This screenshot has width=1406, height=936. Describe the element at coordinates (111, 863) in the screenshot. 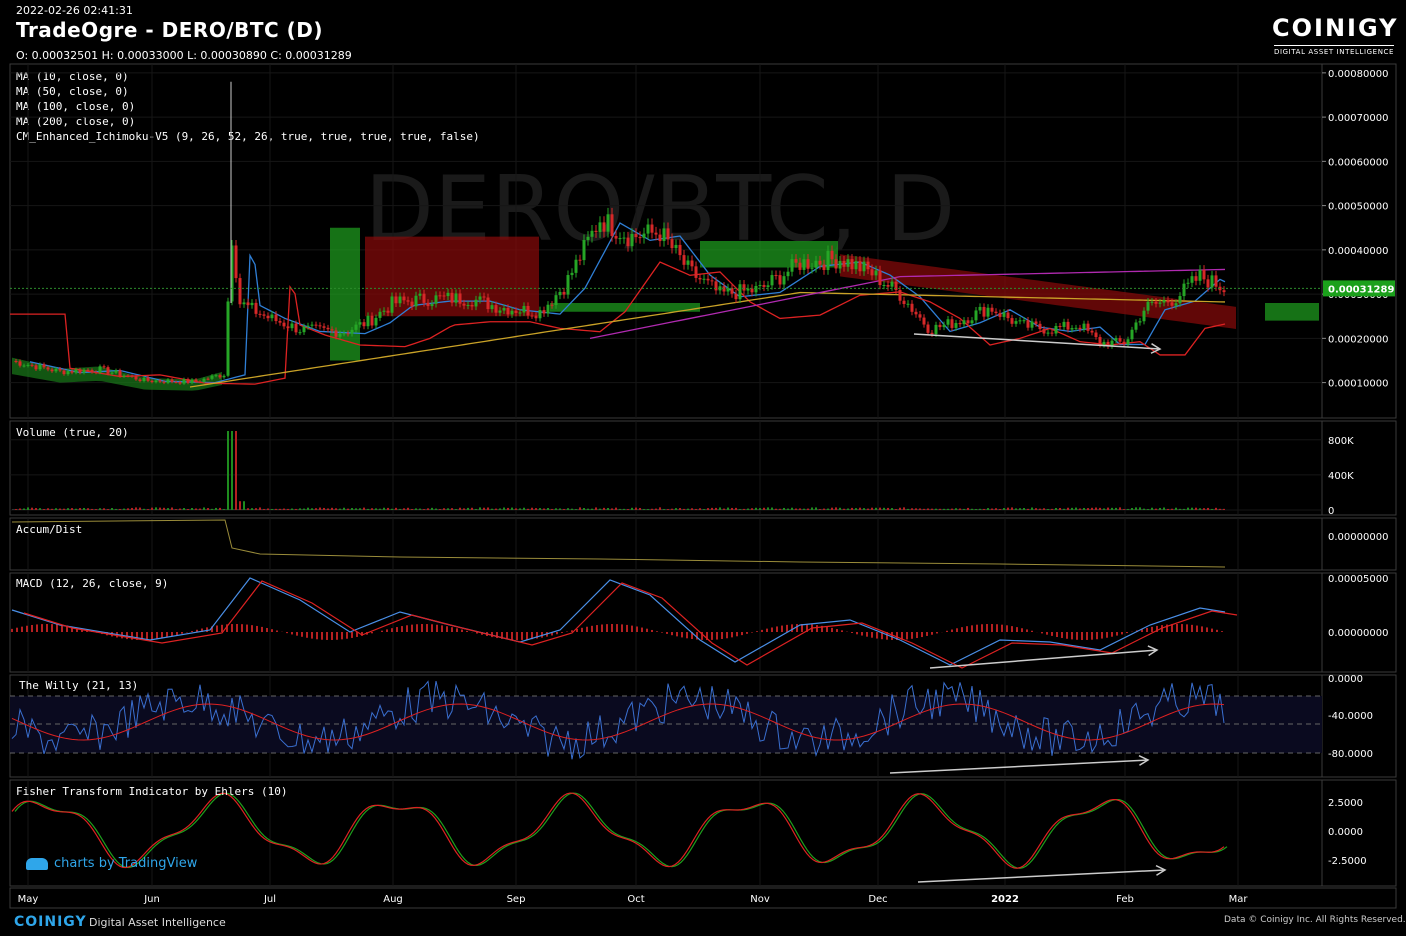

I see `tradingview-link: charts by TradingView` at that location.